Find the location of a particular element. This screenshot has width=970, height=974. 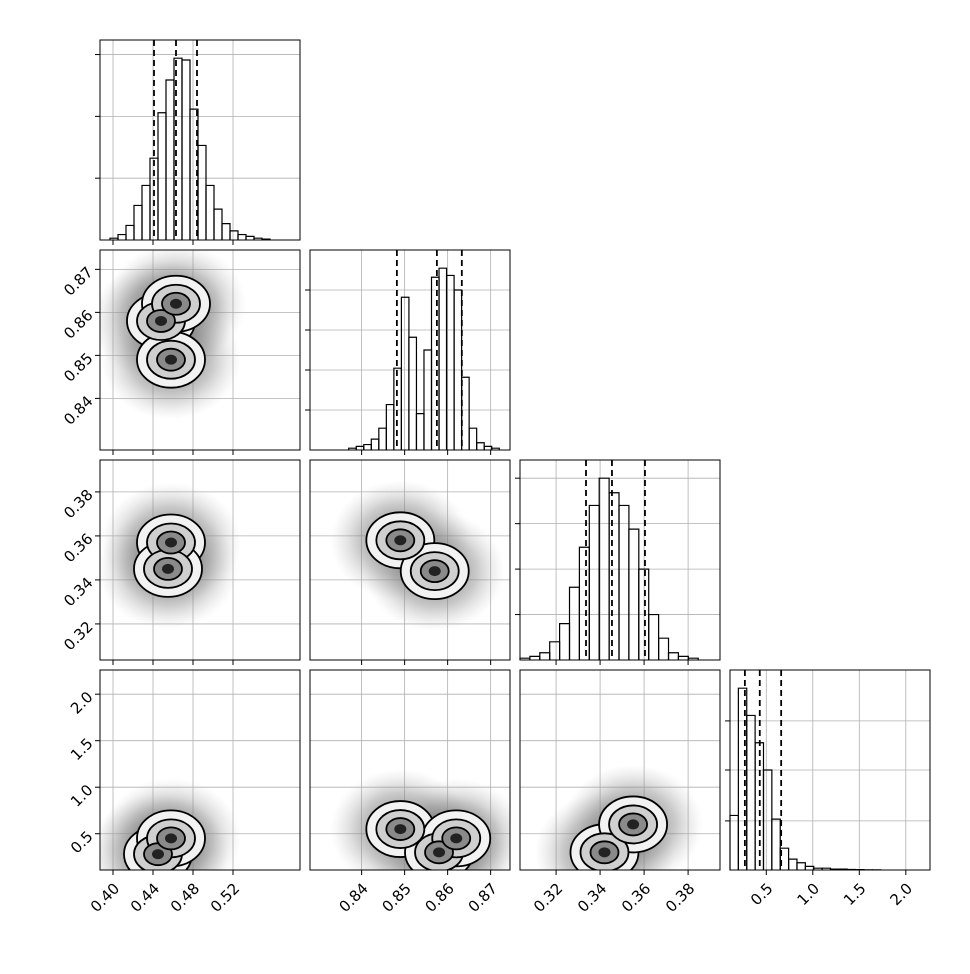

x-tick-label: 0.32 is located at coordinates (548, 898).